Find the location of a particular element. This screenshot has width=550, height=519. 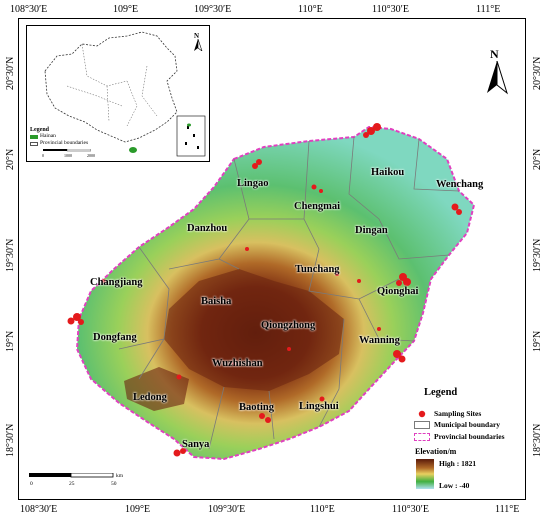

tick-right-4: 19°N is located at coordinates (537, 341).